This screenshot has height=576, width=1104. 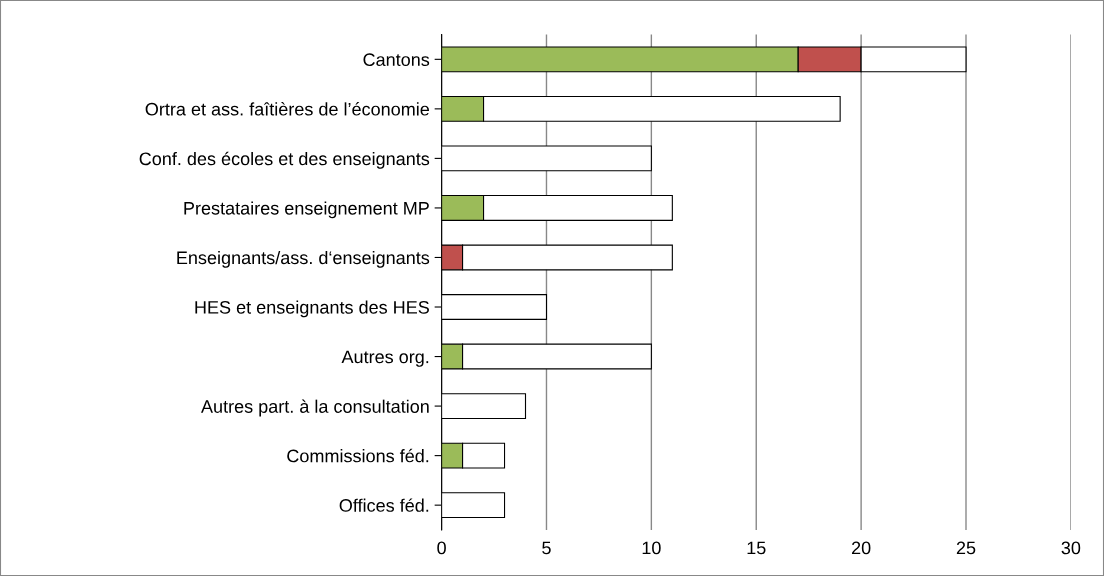 I want to click on y-tick-label: Prestataires enseignement MP, so click(x=306, y=210).